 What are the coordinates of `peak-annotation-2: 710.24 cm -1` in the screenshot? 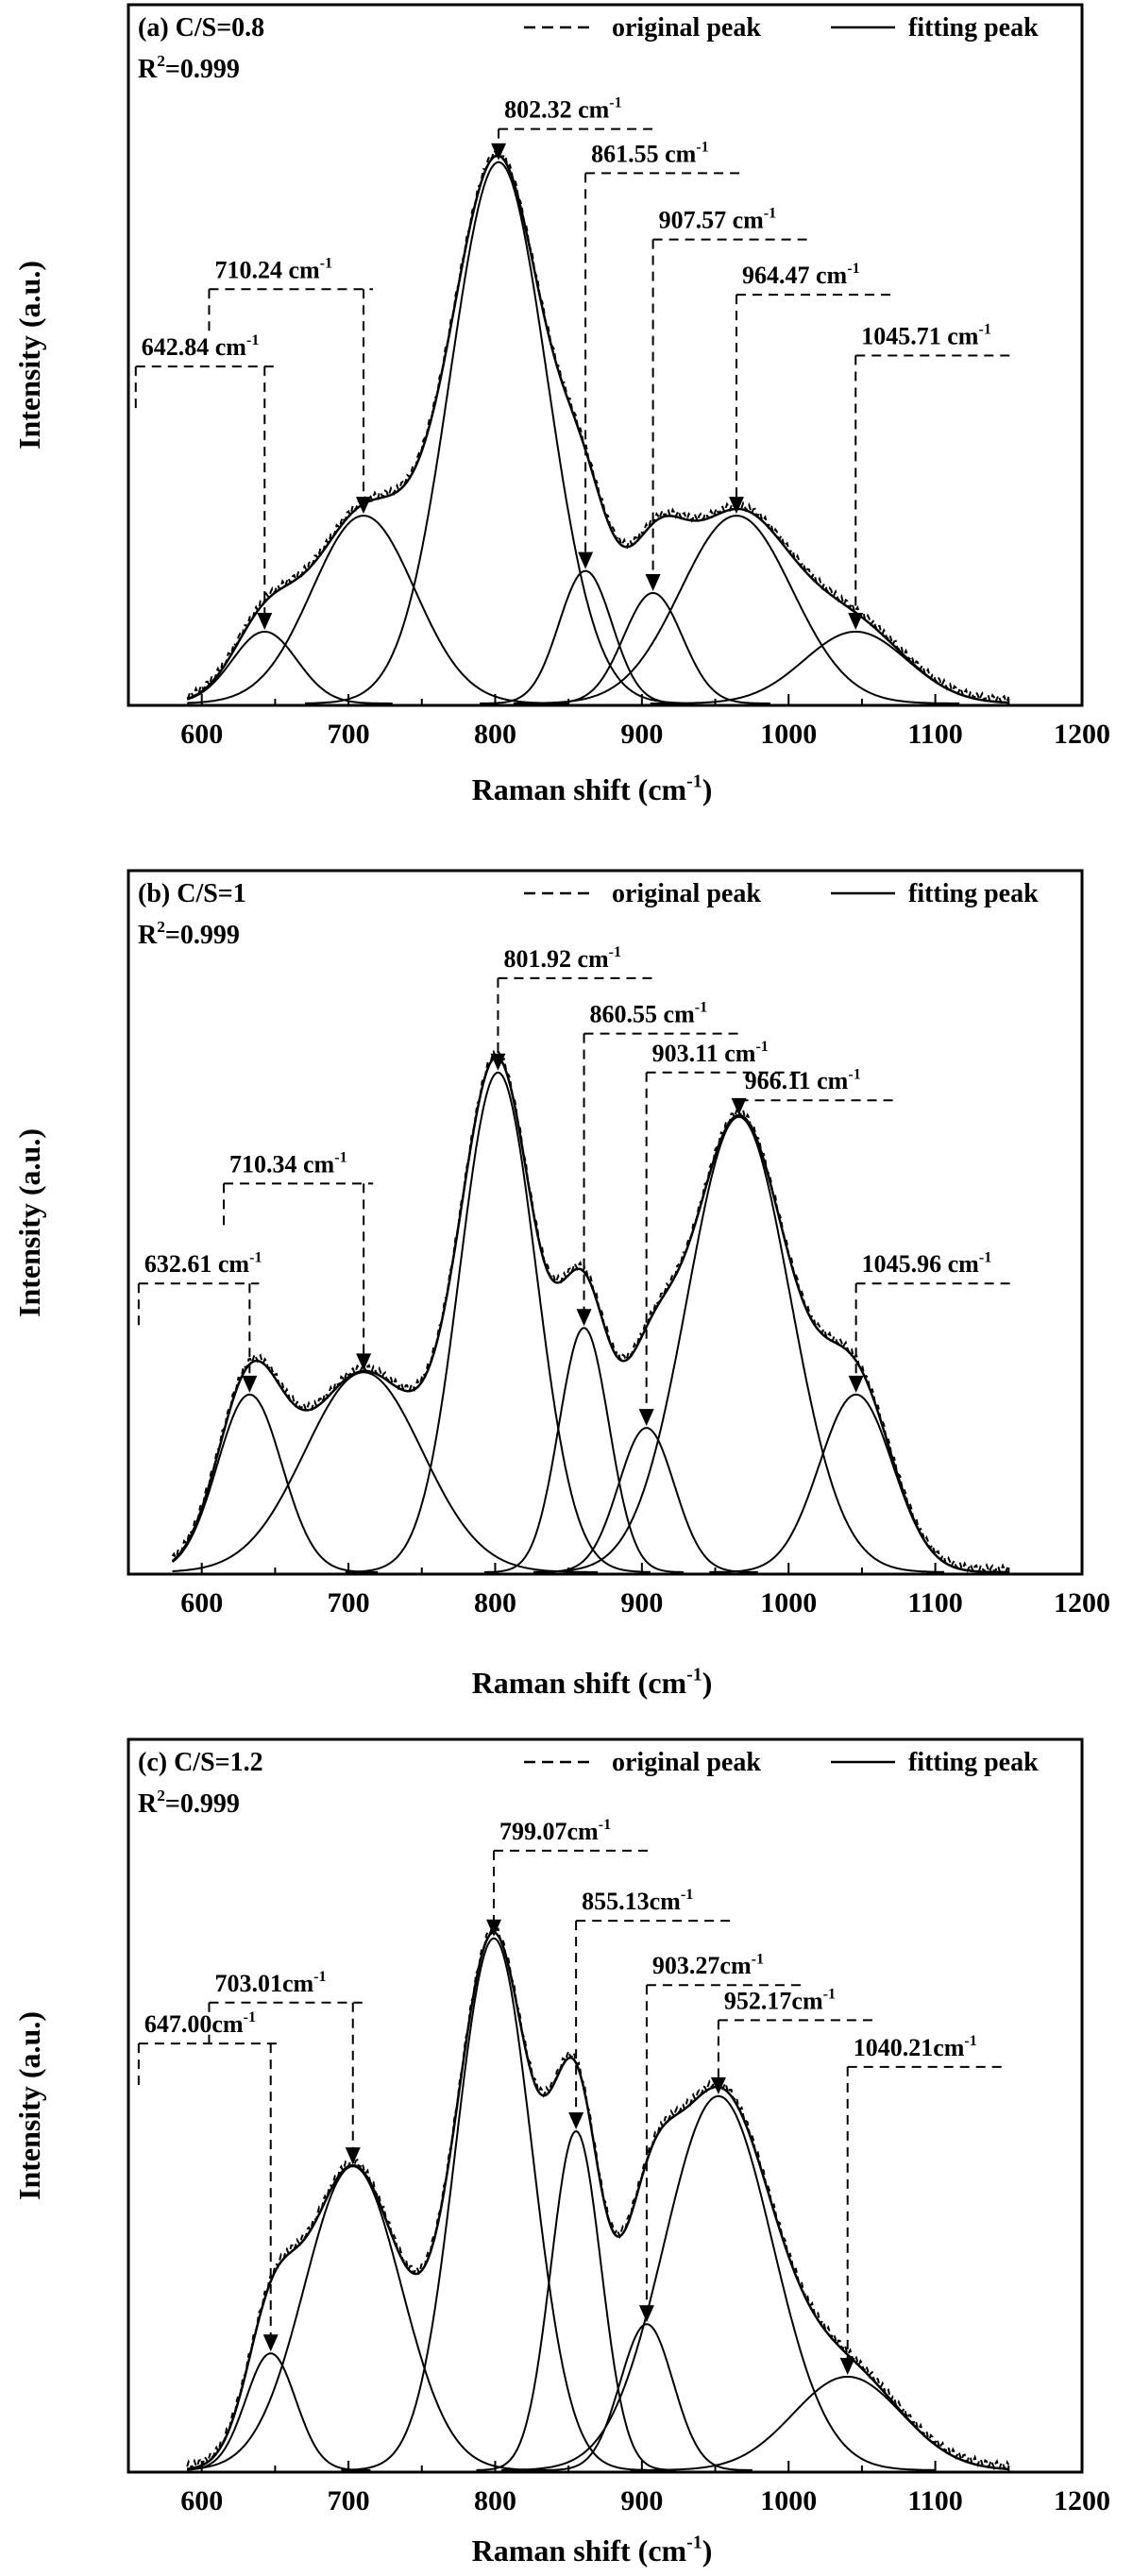 It's located at (290, 385).